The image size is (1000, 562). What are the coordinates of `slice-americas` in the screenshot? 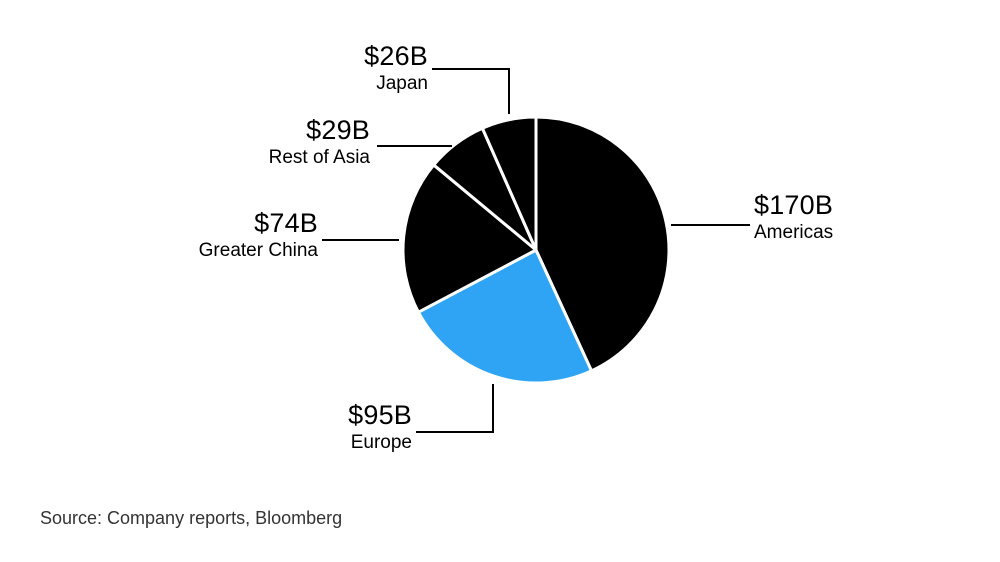 It's located at (602, 244).